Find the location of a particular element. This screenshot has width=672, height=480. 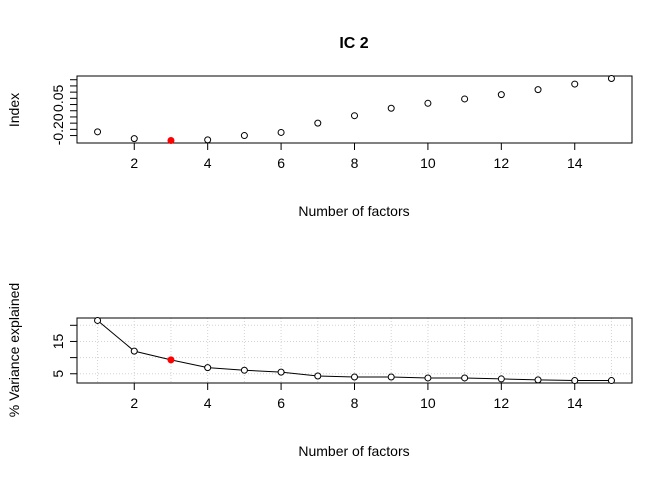

series-line is located at coordinates (354, 351).